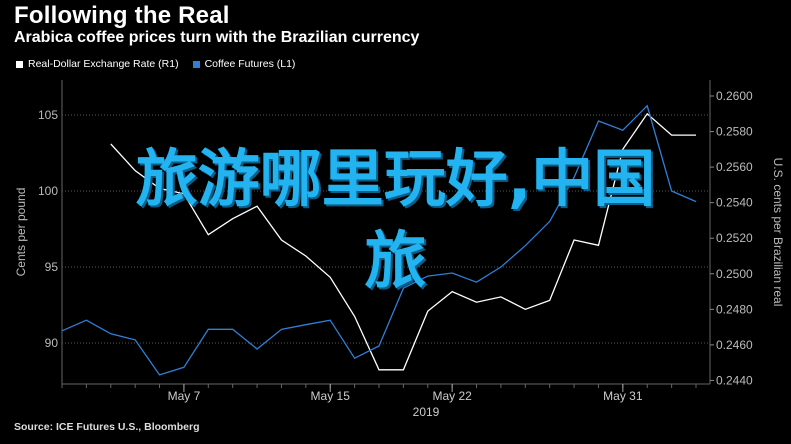 This screenshot has height=444, width=791. Describe the element at coordinates (107, 427) in the screenshot. I see `source-note: Source: ICE Futures U.S., Bloomberg` at that location.